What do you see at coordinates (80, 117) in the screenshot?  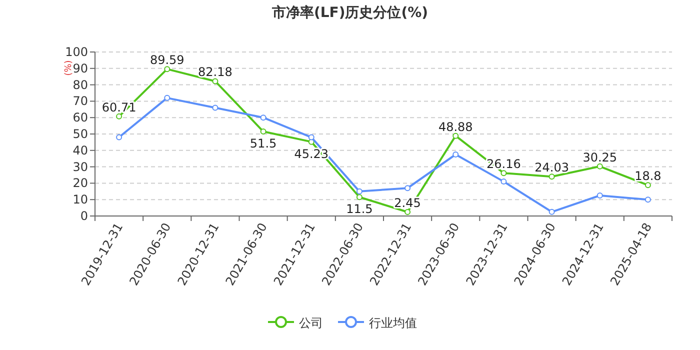 I see `y-tick-label: 60` at bounding box center [80, 117].